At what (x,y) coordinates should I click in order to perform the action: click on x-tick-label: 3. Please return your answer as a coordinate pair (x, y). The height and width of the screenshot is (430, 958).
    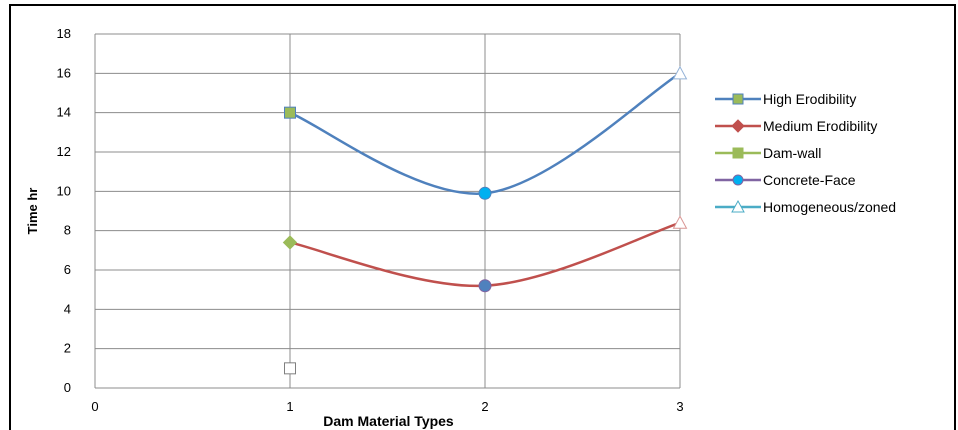
    Looking at the image, I should click on (679, 406).